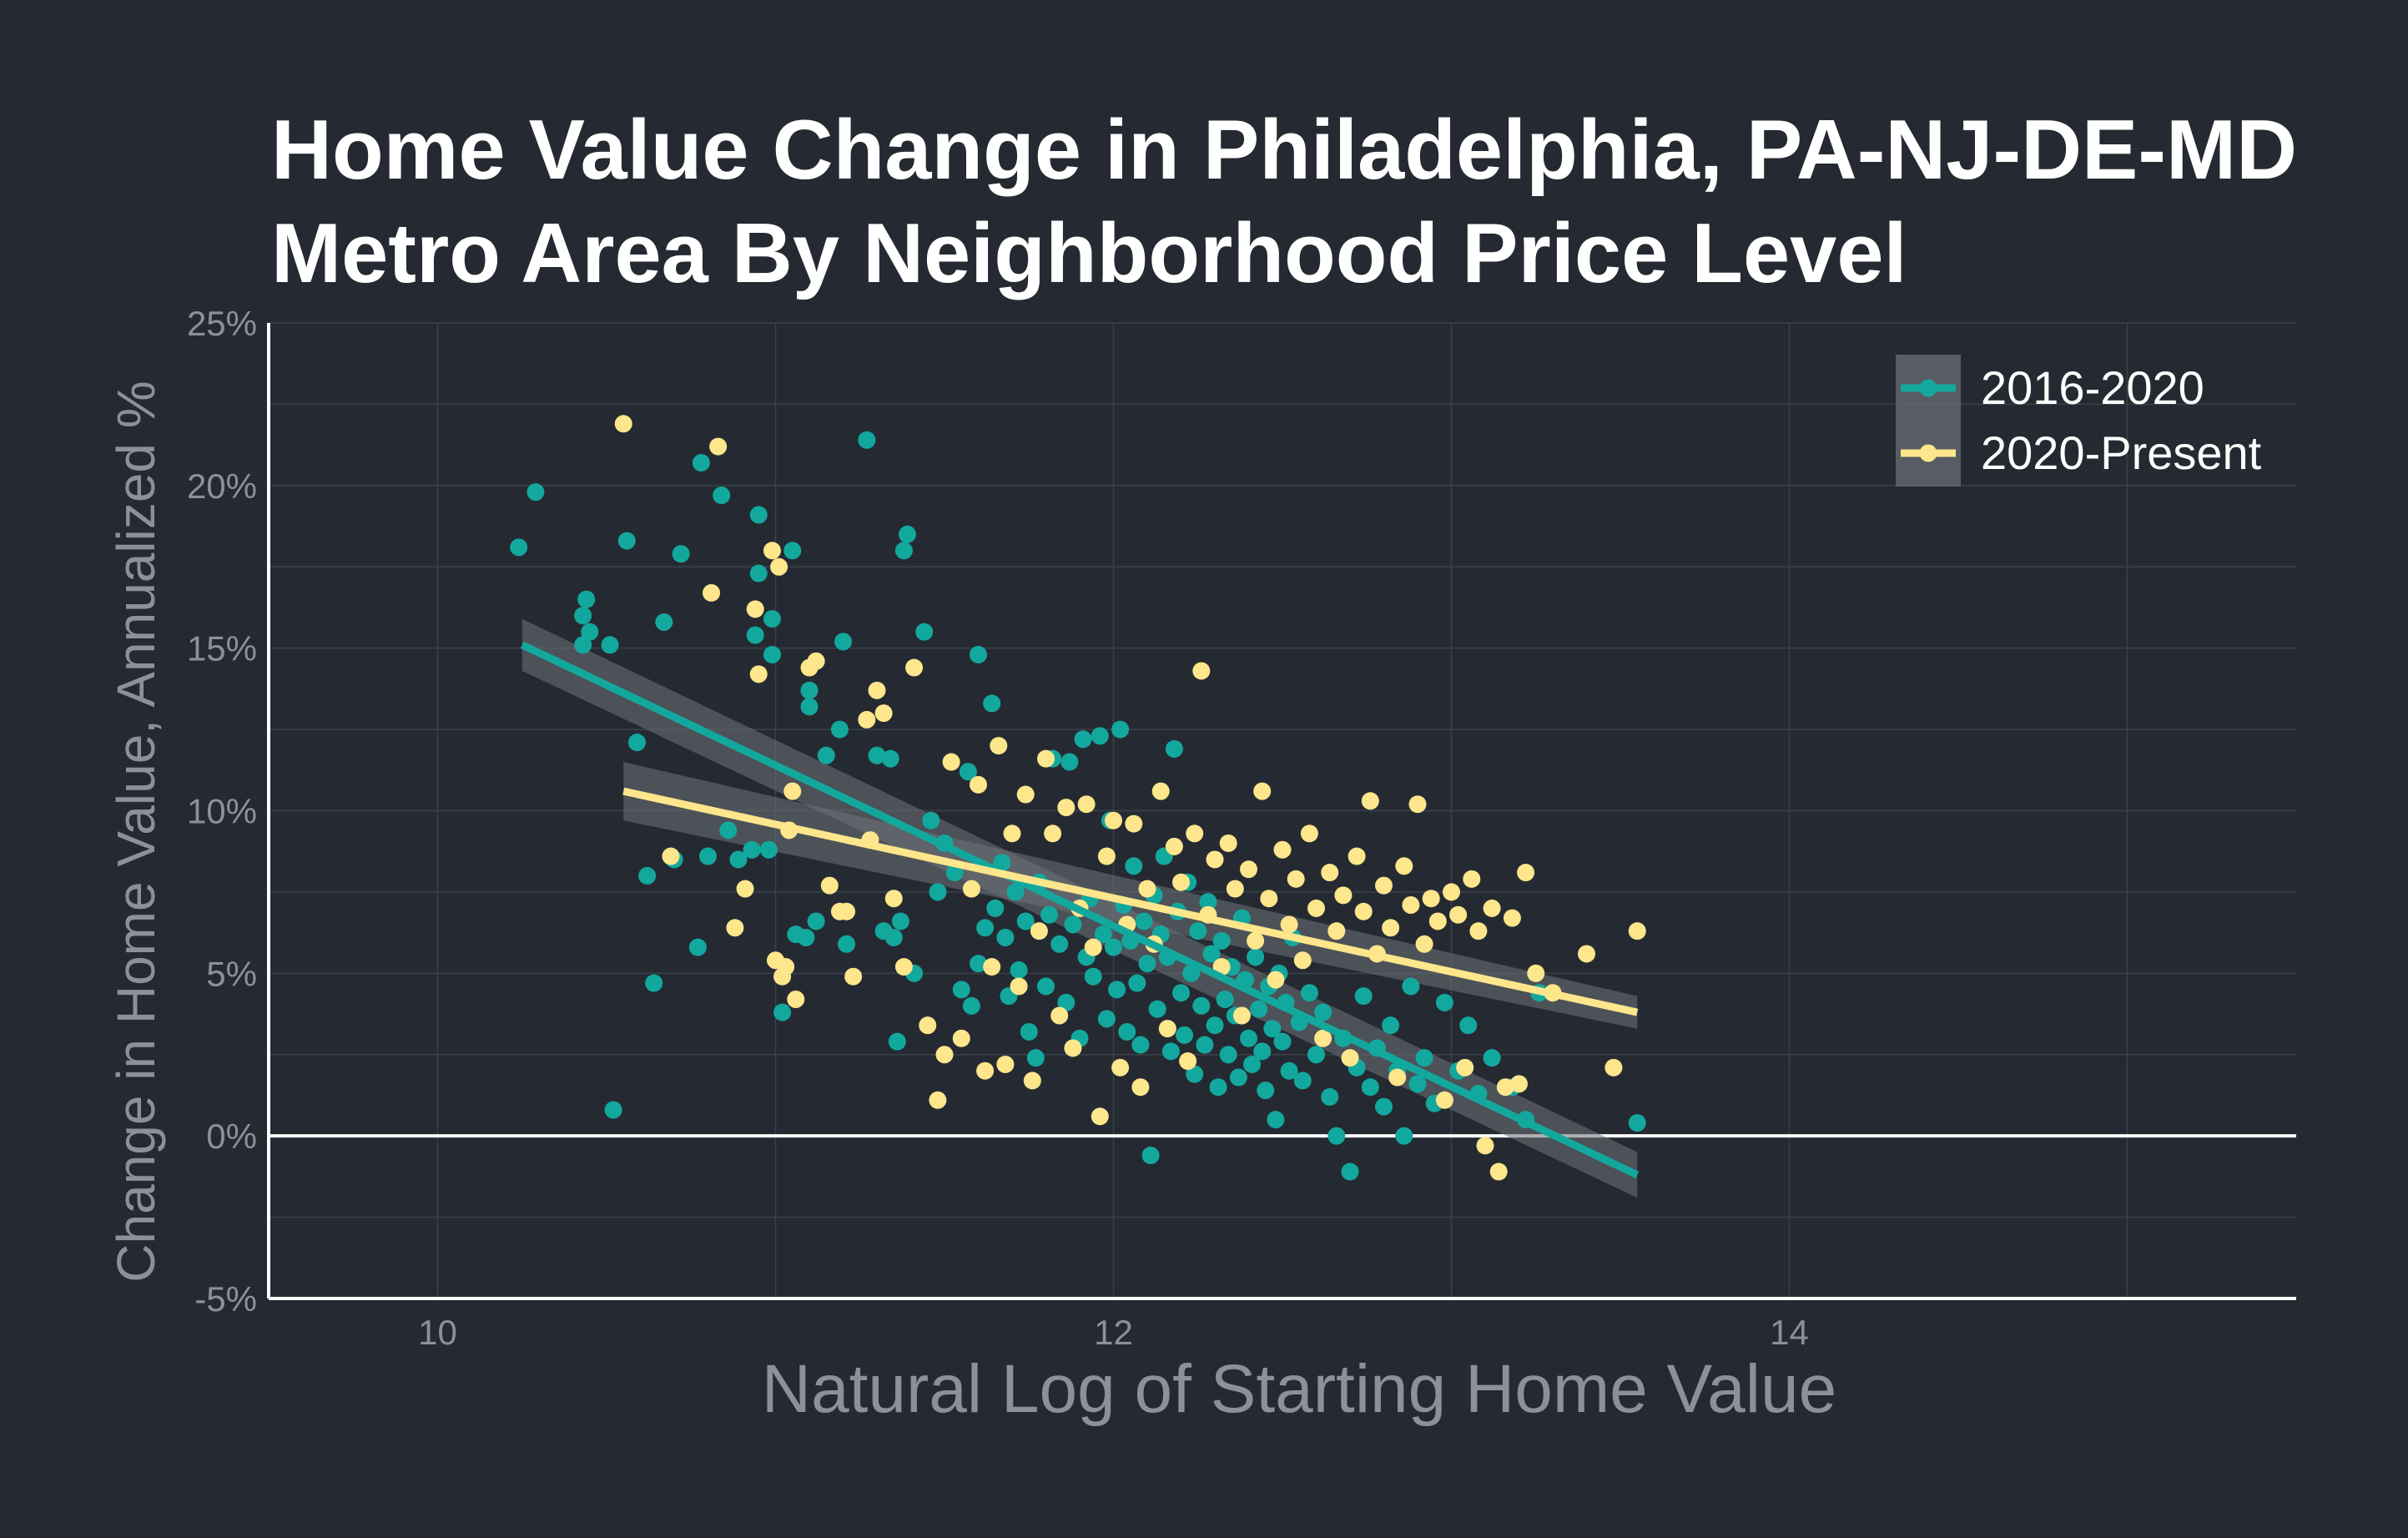 This screenshot has width=2408, height=1538. I want to click on chart-title-line-2: Metro Area By Neighborhood Price Level, so click(1089, 253).